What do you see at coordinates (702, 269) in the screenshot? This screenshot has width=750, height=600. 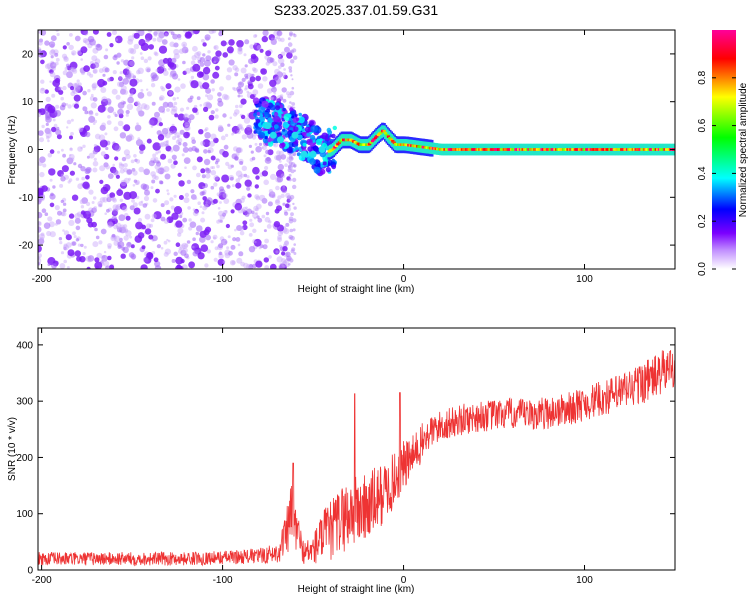 I see `colorbar-tick-label: 0.0` at bounding box center [702, 269].